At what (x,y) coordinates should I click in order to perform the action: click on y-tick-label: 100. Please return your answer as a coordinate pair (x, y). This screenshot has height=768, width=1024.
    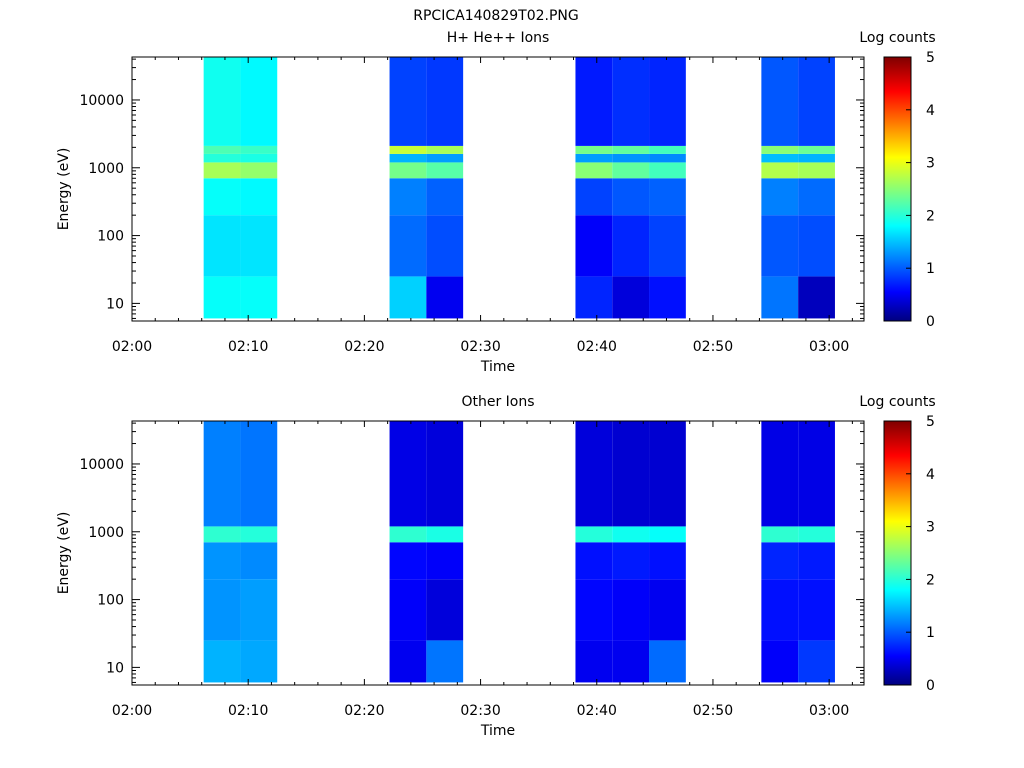
    Looking at the image, I should click on (110, 237).